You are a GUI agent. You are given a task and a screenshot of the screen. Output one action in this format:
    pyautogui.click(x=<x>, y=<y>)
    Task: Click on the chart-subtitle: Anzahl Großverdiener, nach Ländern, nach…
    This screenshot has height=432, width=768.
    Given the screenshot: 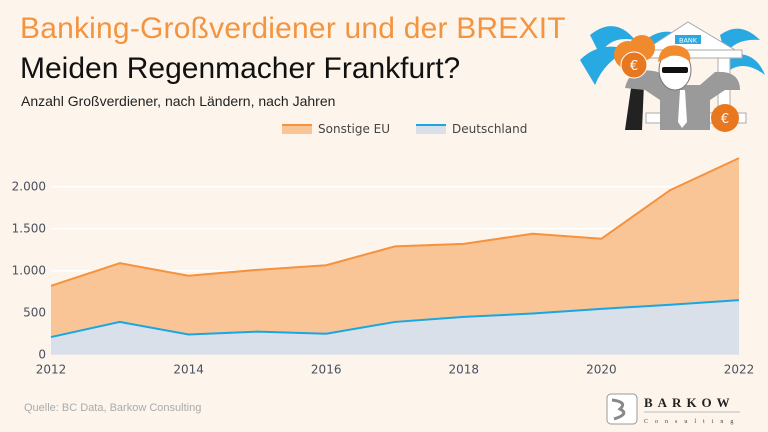 What is the action you would take?
    pyautogui.click(x=178, y=101)
    